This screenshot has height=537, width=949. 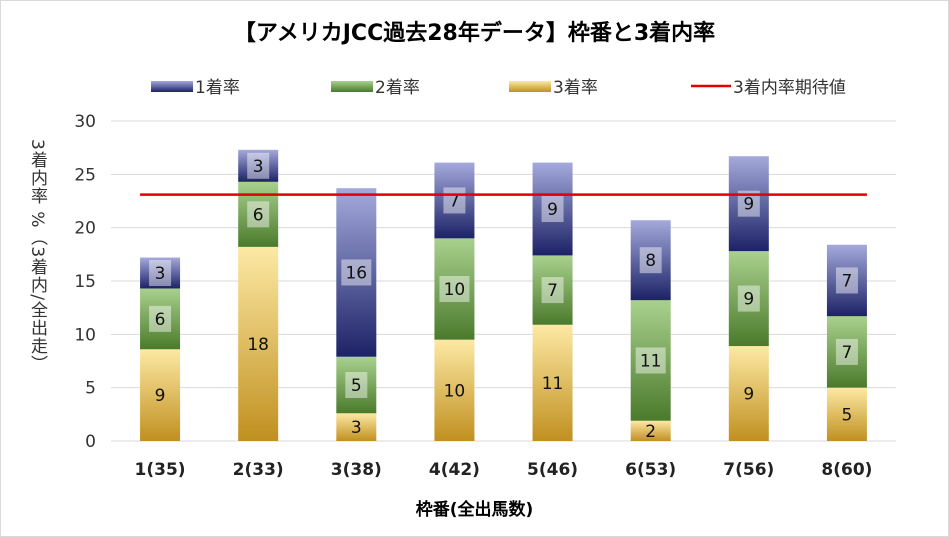 What do you see at coordinates (85, 175) in the screenshot?
I see `y-tick-label: 25` at bounding box center [85, 175].